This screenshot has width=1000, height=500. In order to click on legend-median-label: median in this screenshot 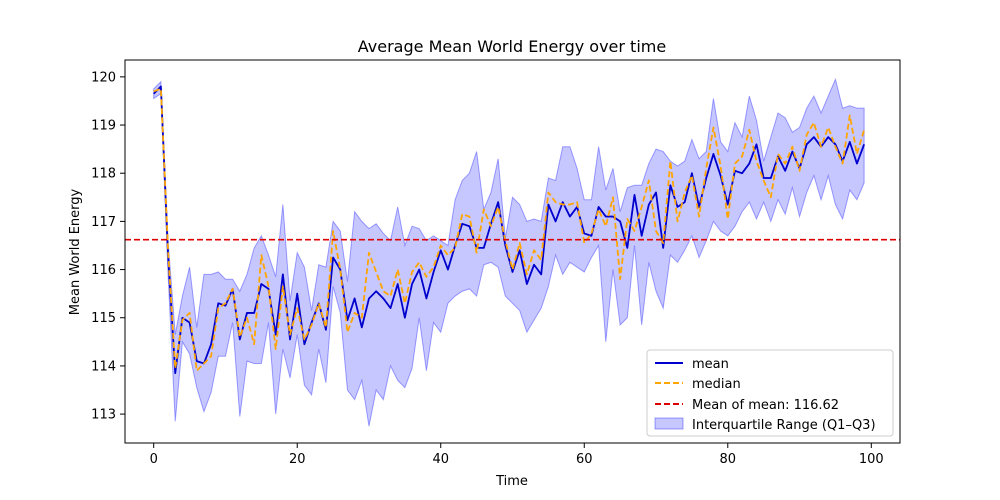, I will do `click(716, 384)`.